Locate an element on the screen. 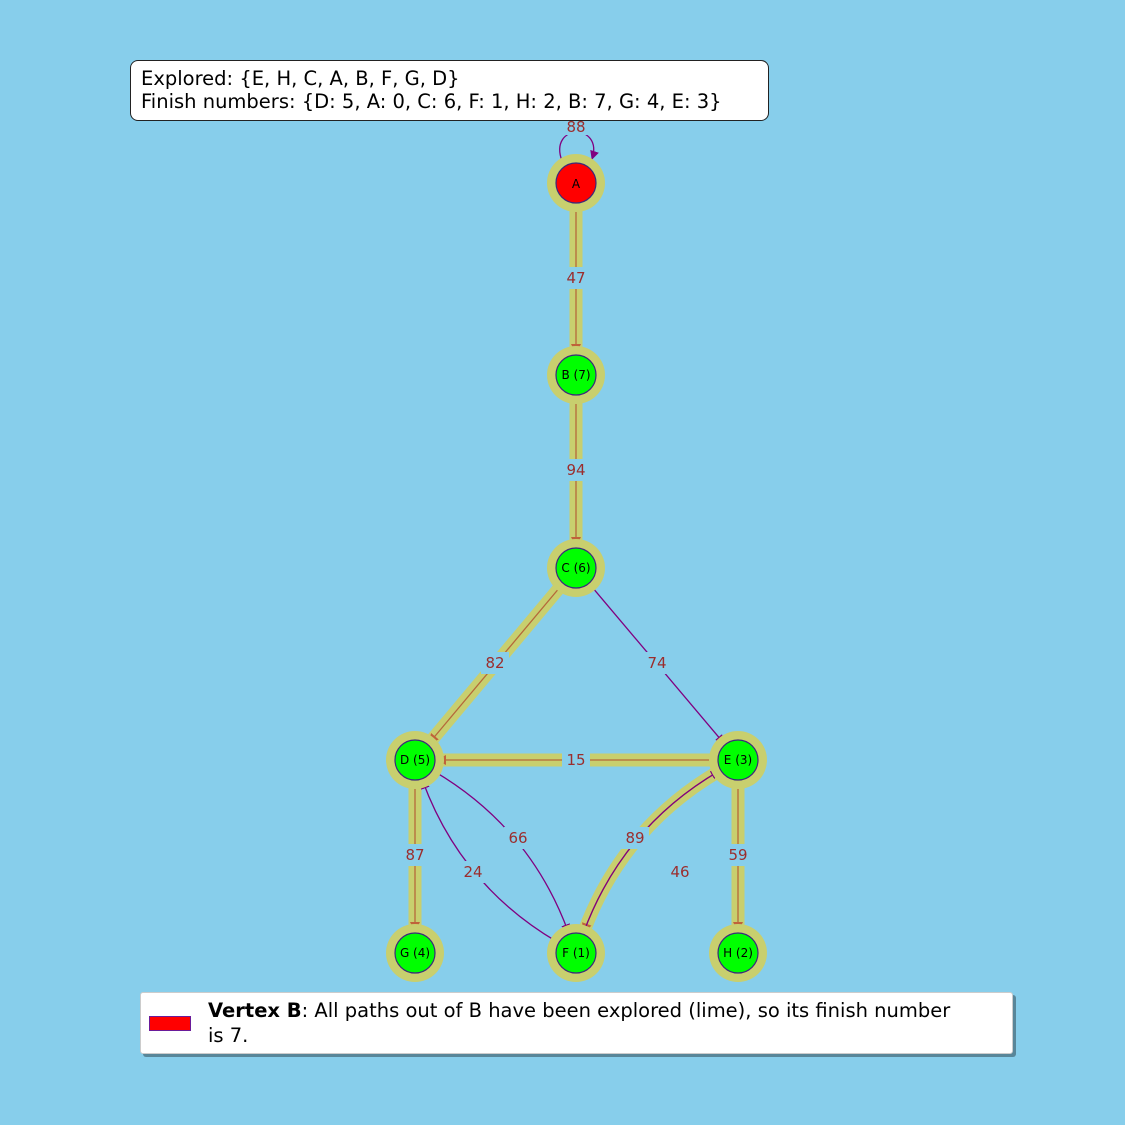 This screenshot has width=1125, height=1125. edge-weight-C-E: 74 is located at coordinates (656, 663).